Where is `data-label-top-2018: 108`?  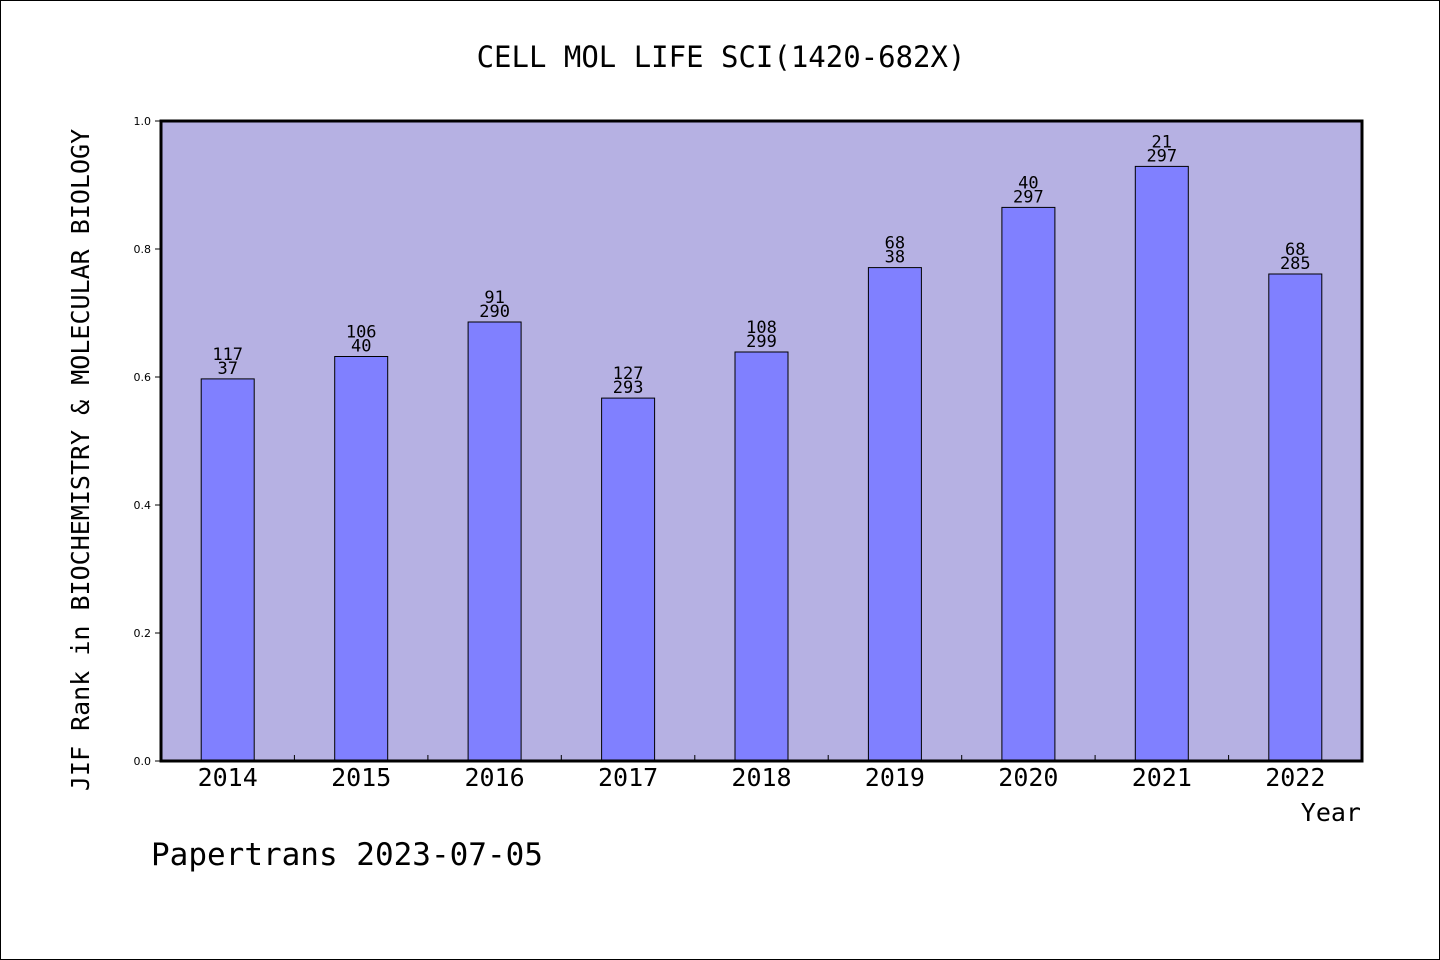
data-label-top-2018: 108 is located at coordinates (761, 328).